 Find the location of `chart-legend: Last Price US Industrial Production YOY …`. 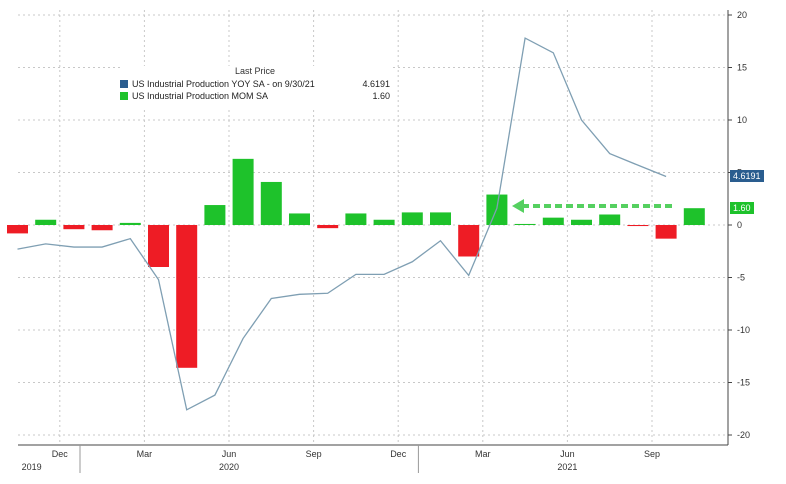

chart-legend: Last Price US Industrial Production YOY … is located at coordinates (255, 87).